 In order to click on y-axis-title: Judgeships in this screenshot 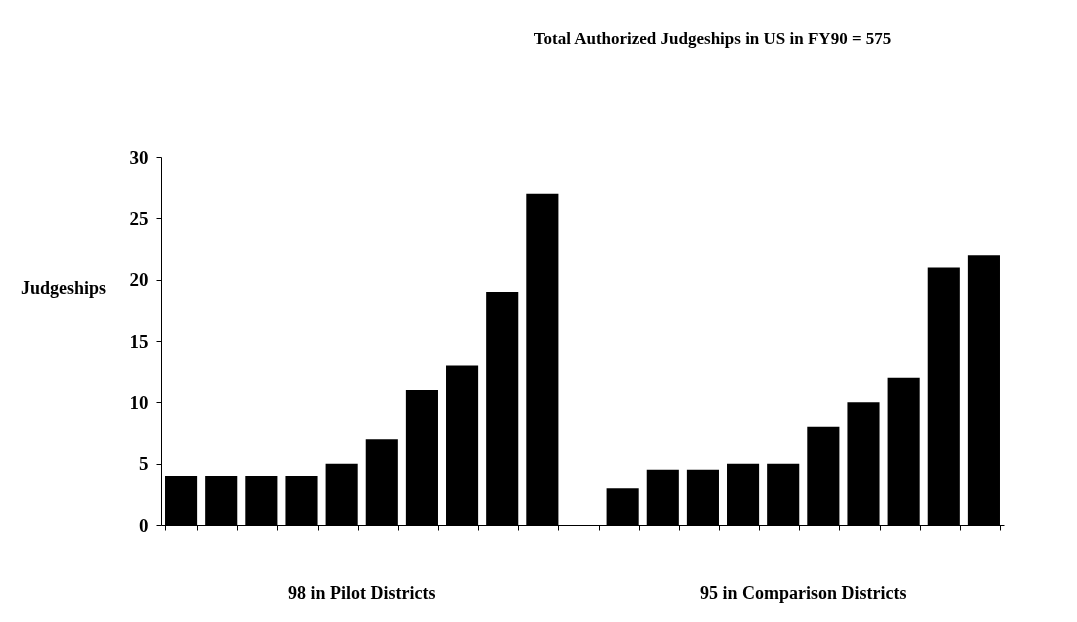, I will do `click(63, 288)`.